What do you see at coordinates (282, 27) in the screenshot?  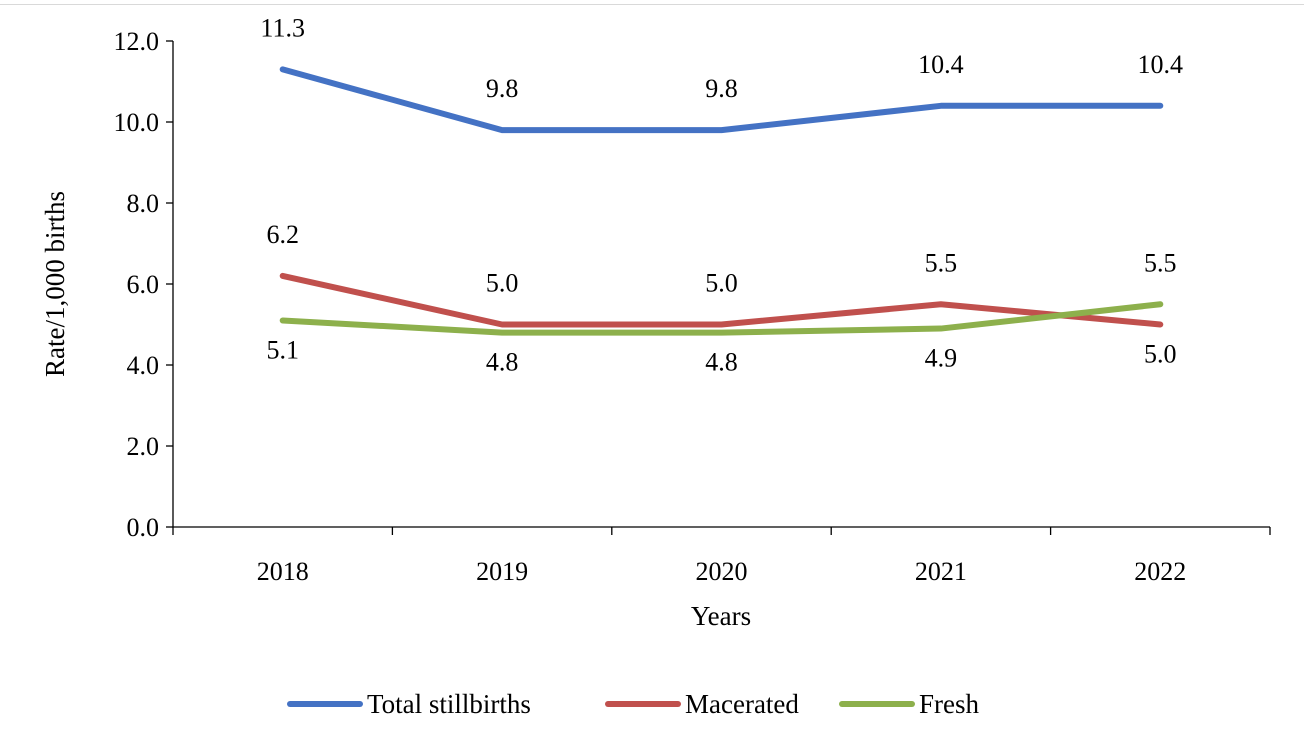 I see `data-label: 11.3` at bounding box center [282, 27].